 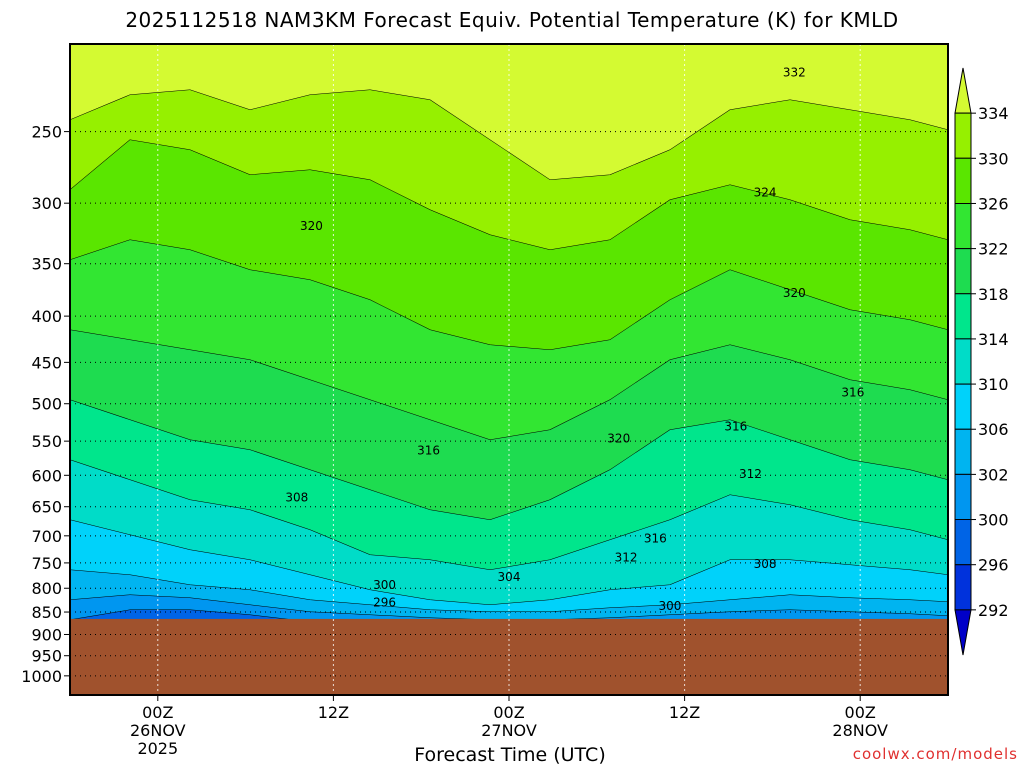 I want to click on y-tick-label: 650, so click(x=46, y=507).